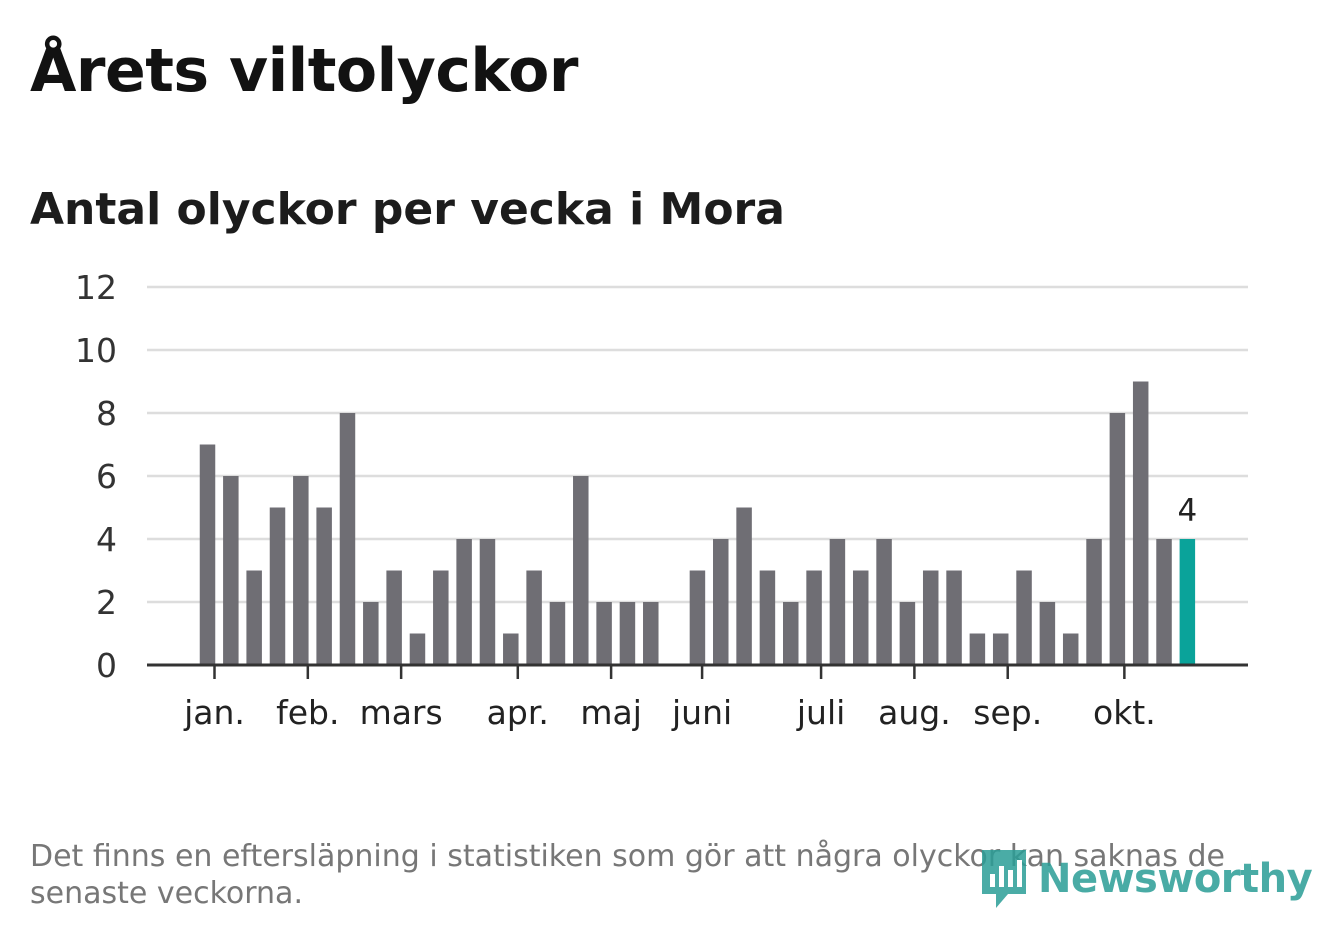  I want to click on x-tick-label: maj, so click(611, 712).